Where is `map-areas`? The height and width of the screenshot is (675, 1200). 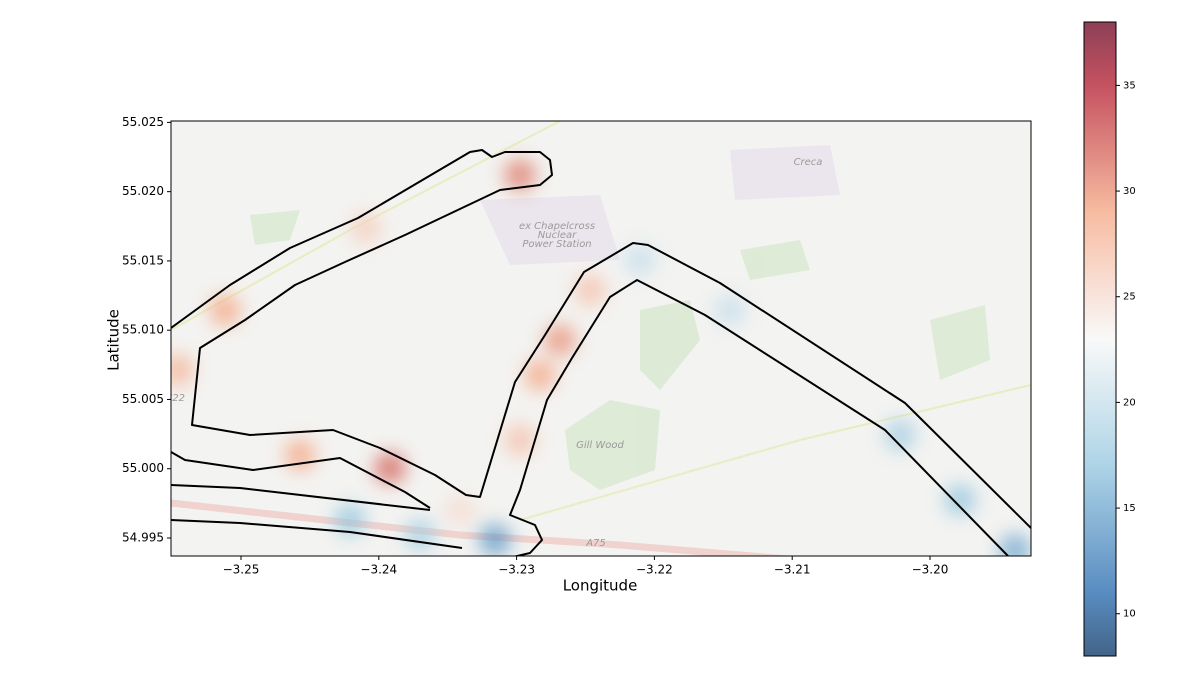 map-areas is located at coordinates (660, 205).